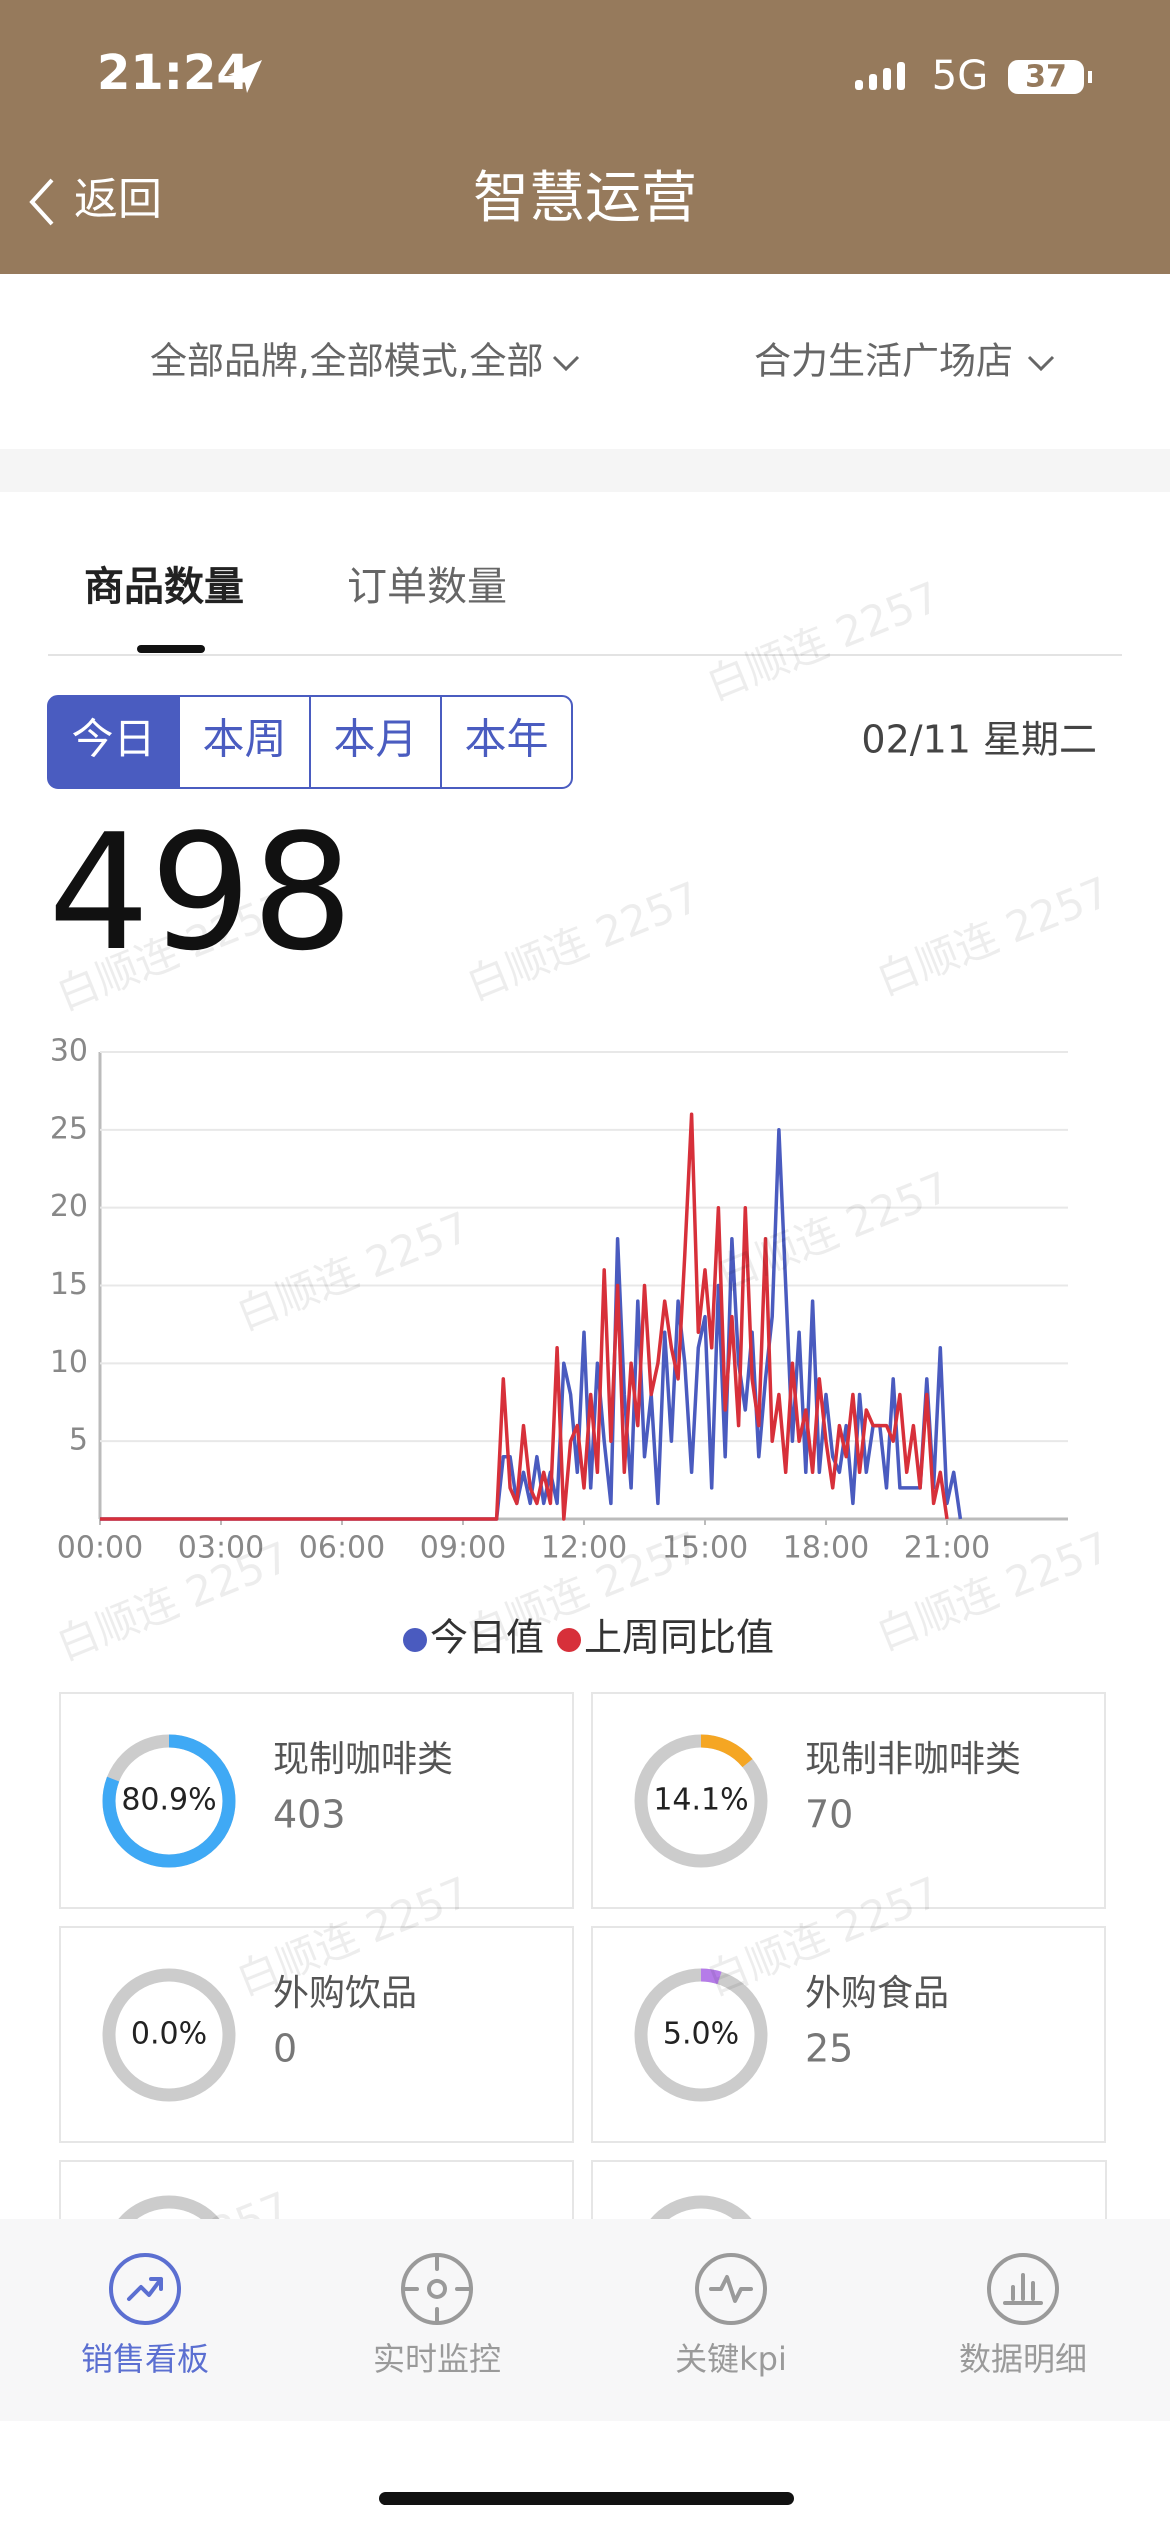  I want to click on card-value: 25, so click(829, 2049).